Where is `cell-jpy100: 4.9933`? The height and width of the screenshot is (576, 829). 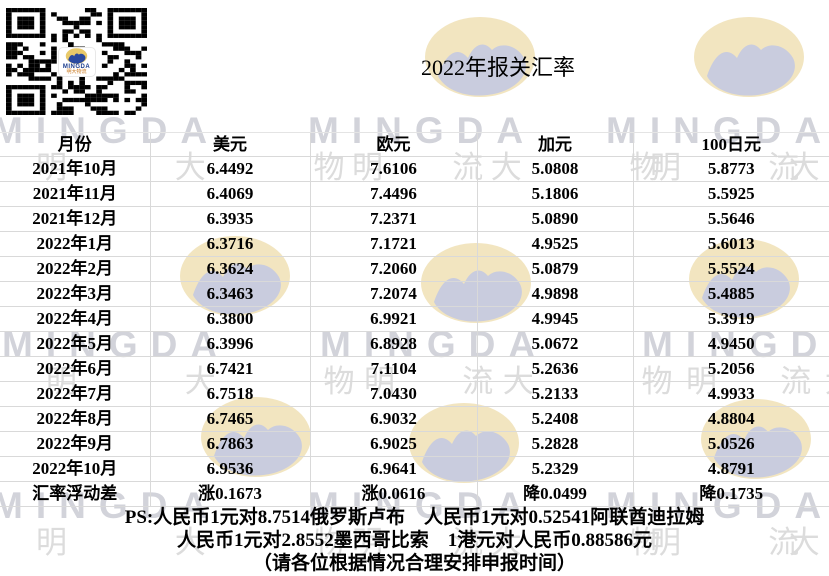
cell-jpy100: 4.9933 is located at coordinates (730, 394).